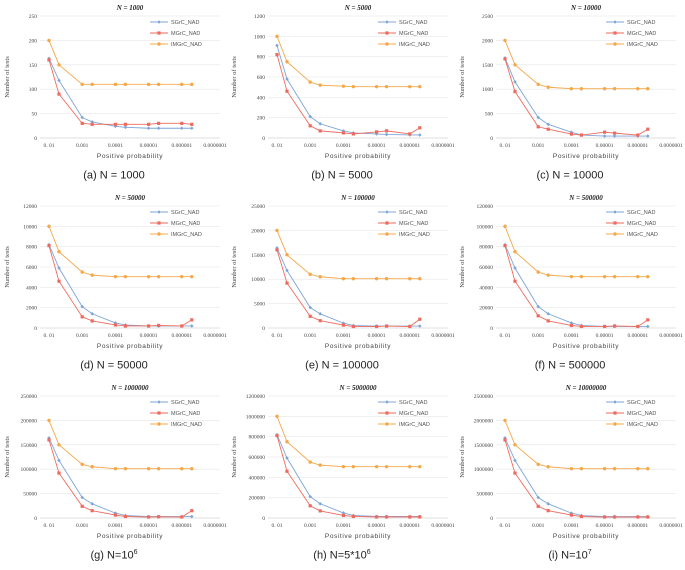 This screenshot has width=685, height=570. Describe the element at coordinates (31, 288) in the screenshot. I see `ytick-d-2: 4000` at that location.